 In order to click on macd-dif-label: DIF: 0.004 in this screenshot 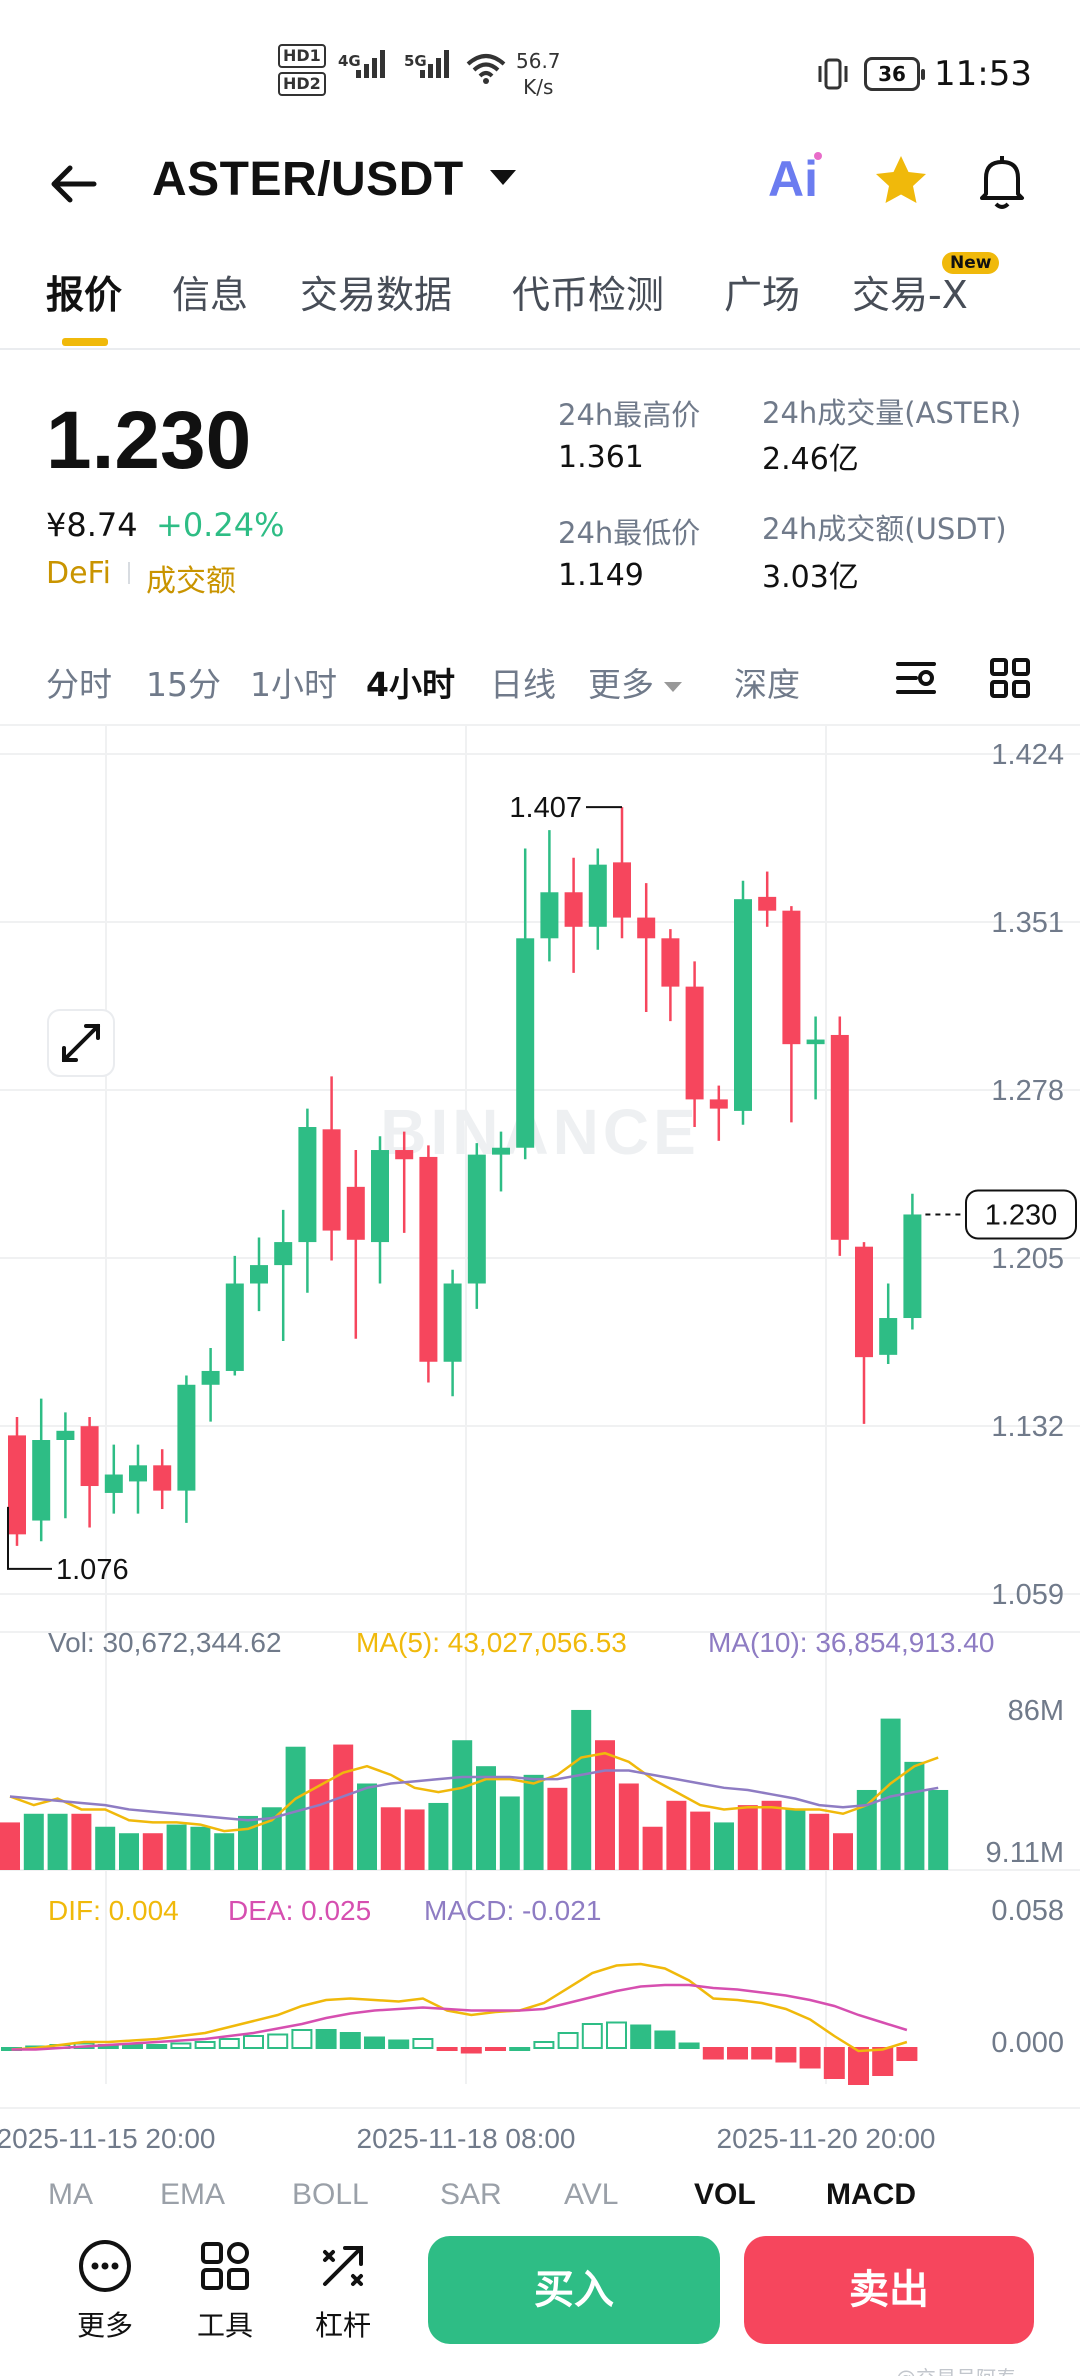, I will do `click(113, 1910)`.